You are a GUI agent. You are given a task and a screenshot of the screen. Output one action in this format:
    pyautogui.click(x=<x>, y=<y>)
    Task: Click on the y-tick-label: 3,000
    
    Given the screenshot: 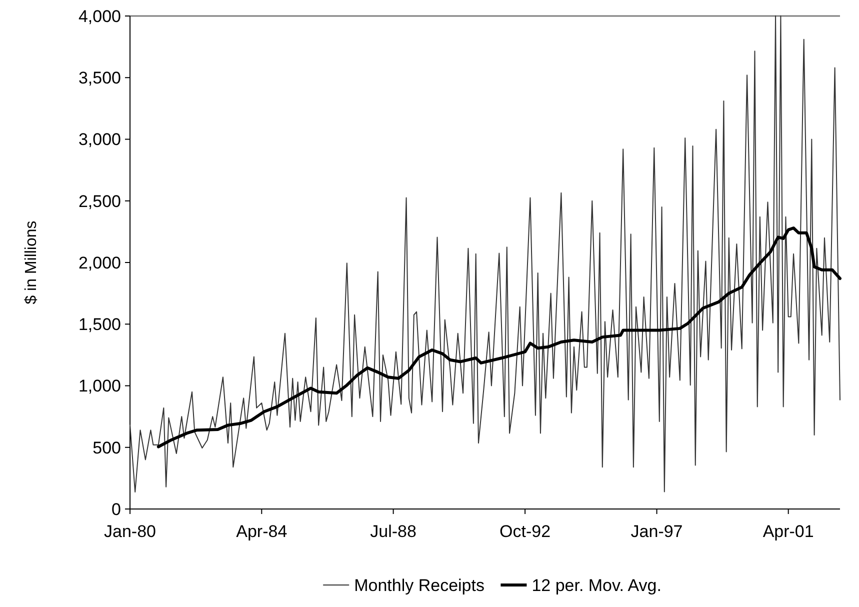 What is the action you would take?
    pyautogui.click(x=99, y=140)
    